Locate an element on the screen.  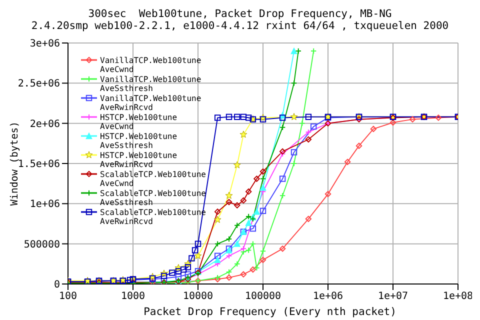
y-tick-label: 1e+06 is located at coordinates (45, 204).